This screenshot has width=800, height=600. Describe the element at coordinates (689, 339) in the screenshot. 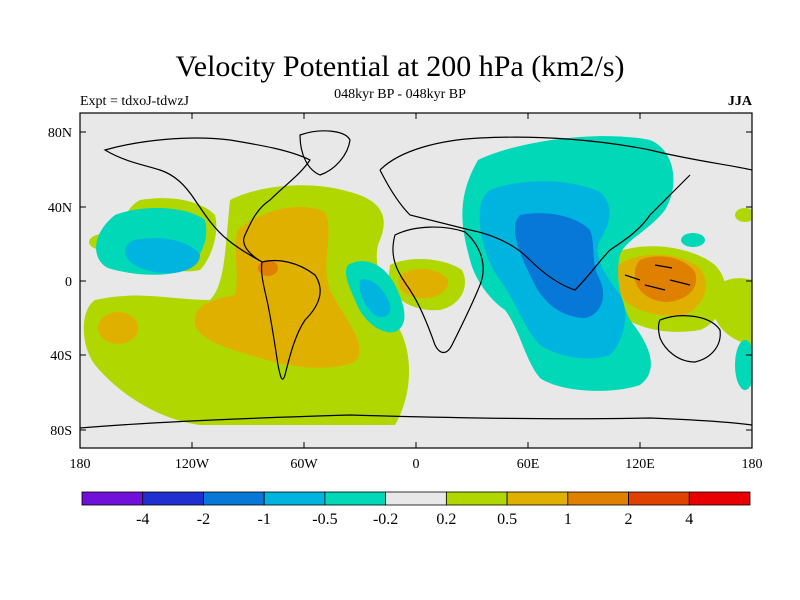

I see `coast-australia` at that location.